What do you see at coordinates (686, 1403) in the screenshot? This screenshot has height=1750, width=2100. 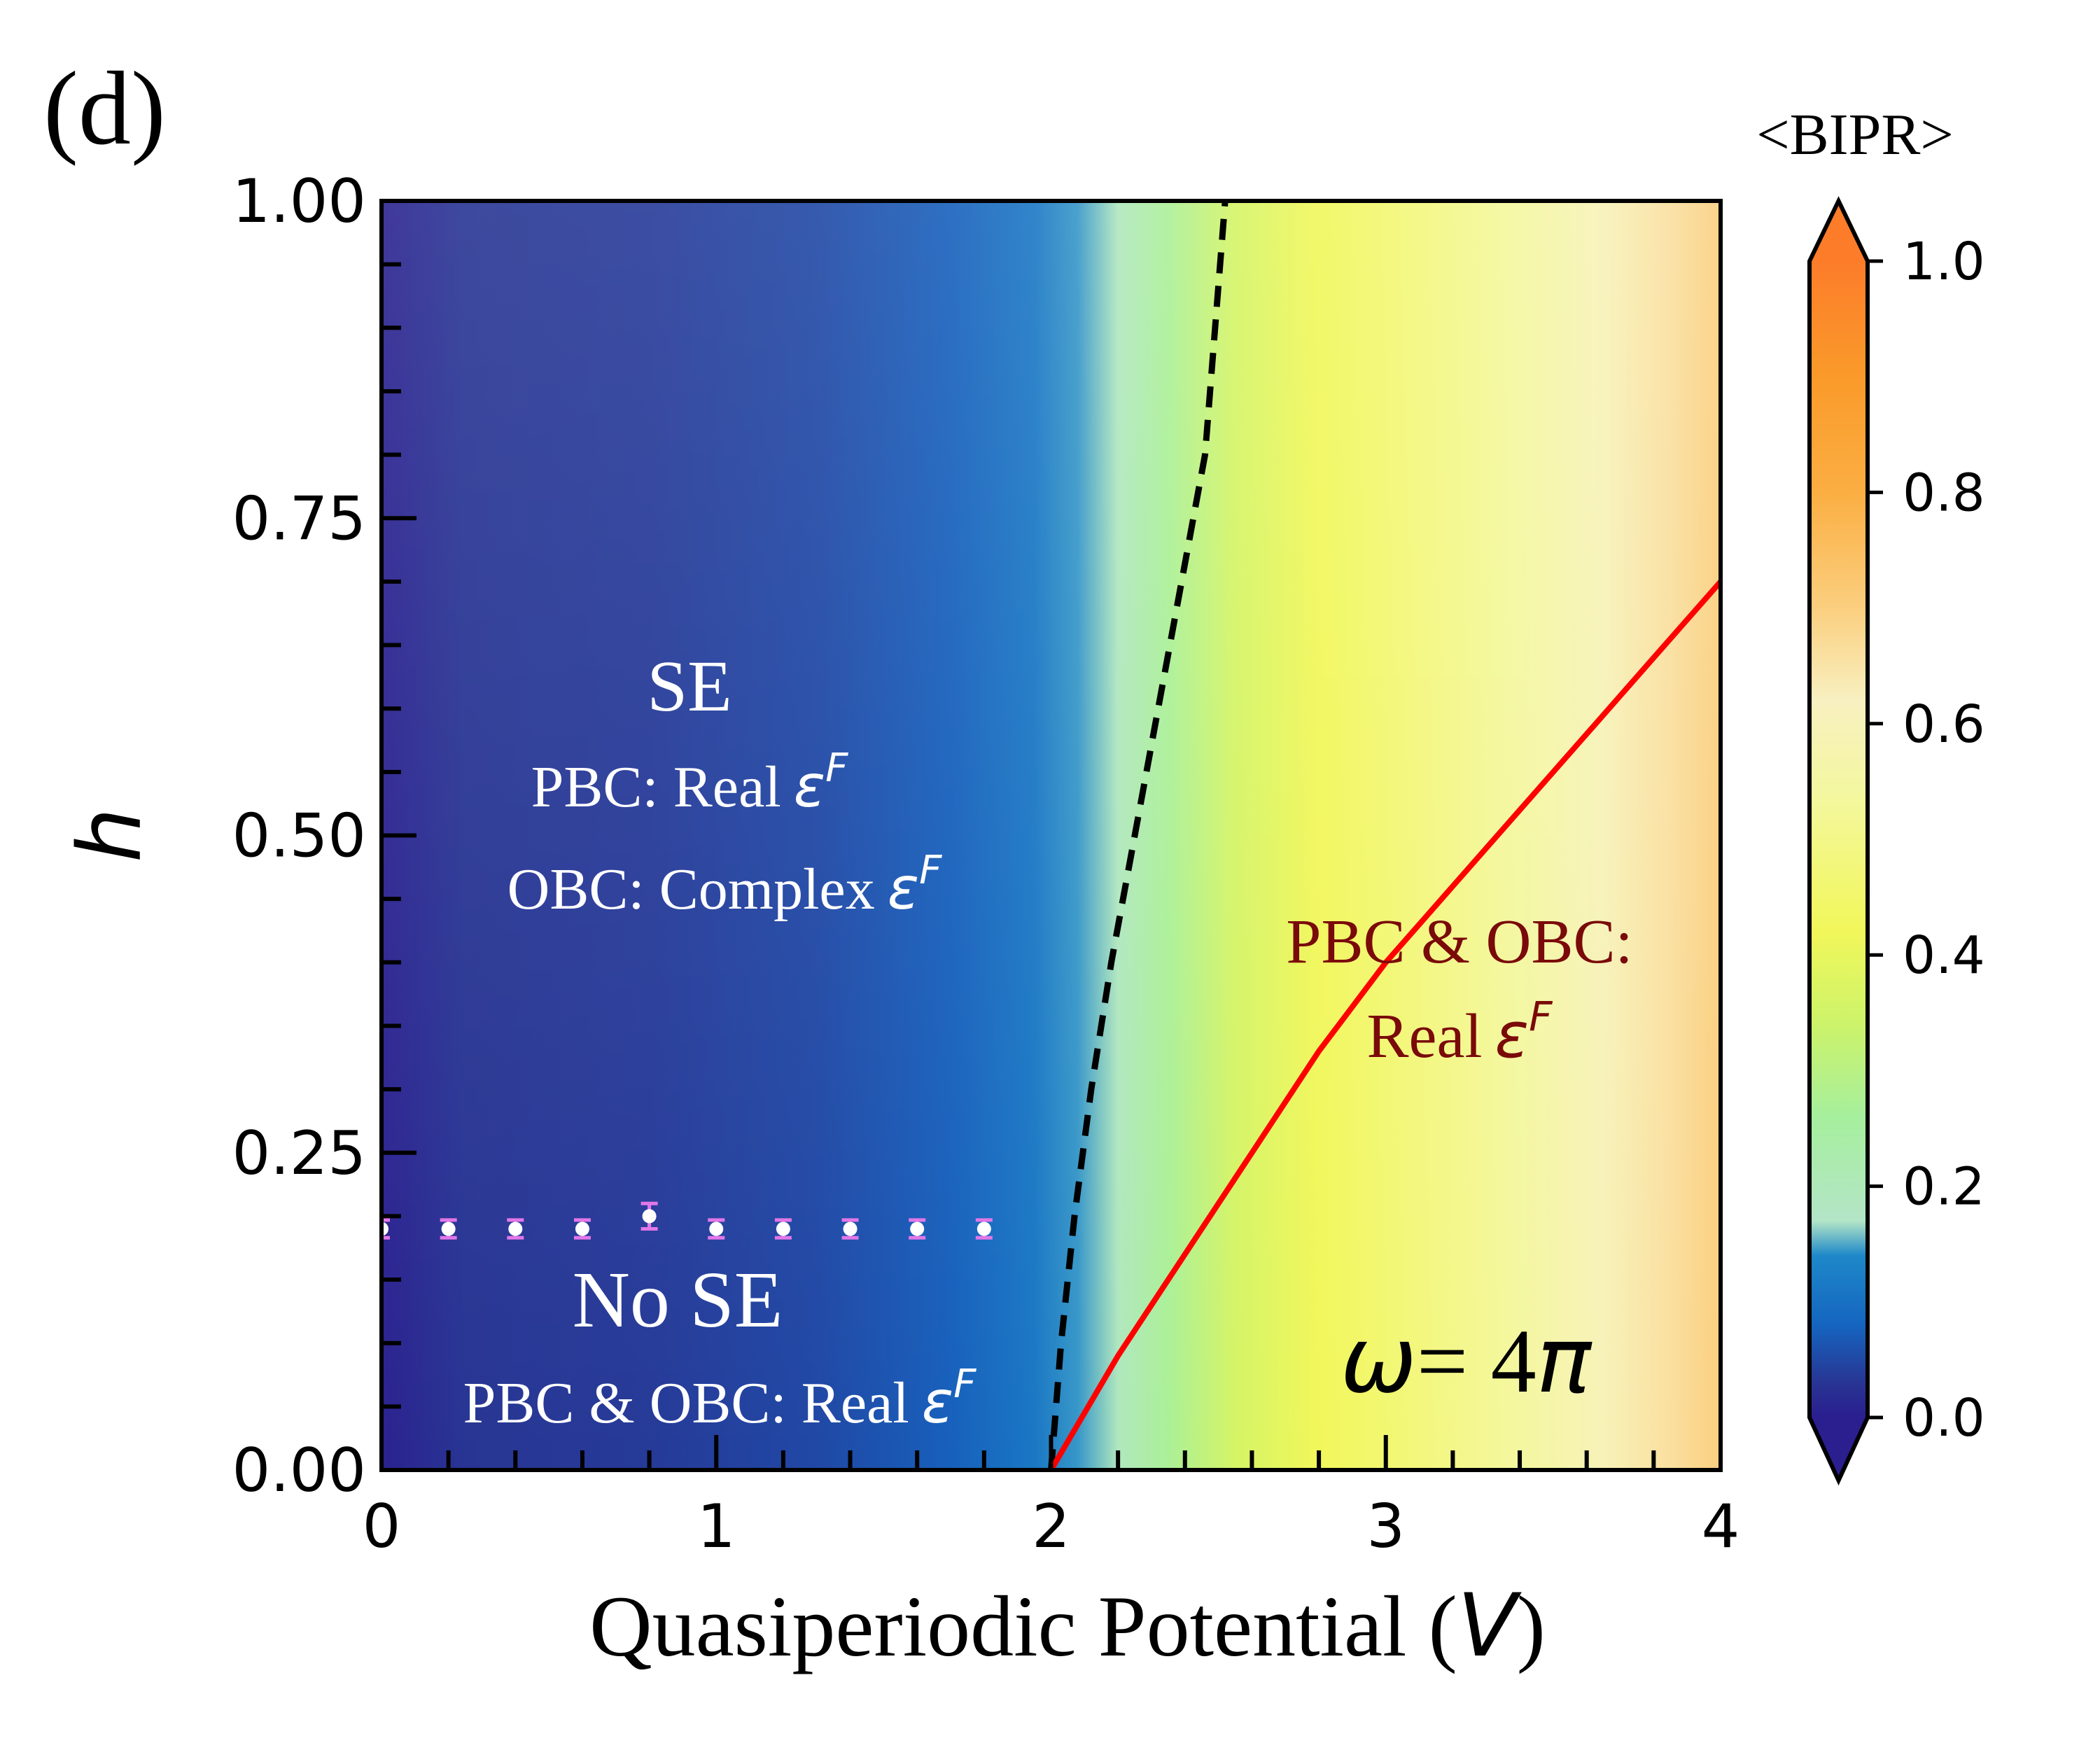 I see `nose-both-text: PBC & OBC: Real` at bounding box center [686, 1403].